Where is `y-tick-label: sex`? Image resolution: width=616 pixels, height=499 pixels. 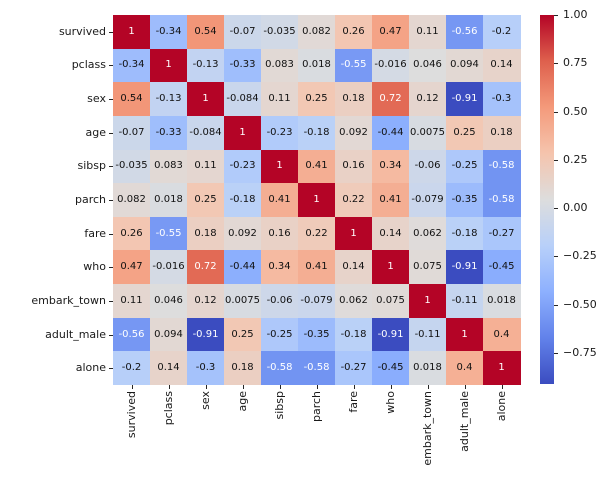
y-tick-label: sex is located at coordinates (96, 99).